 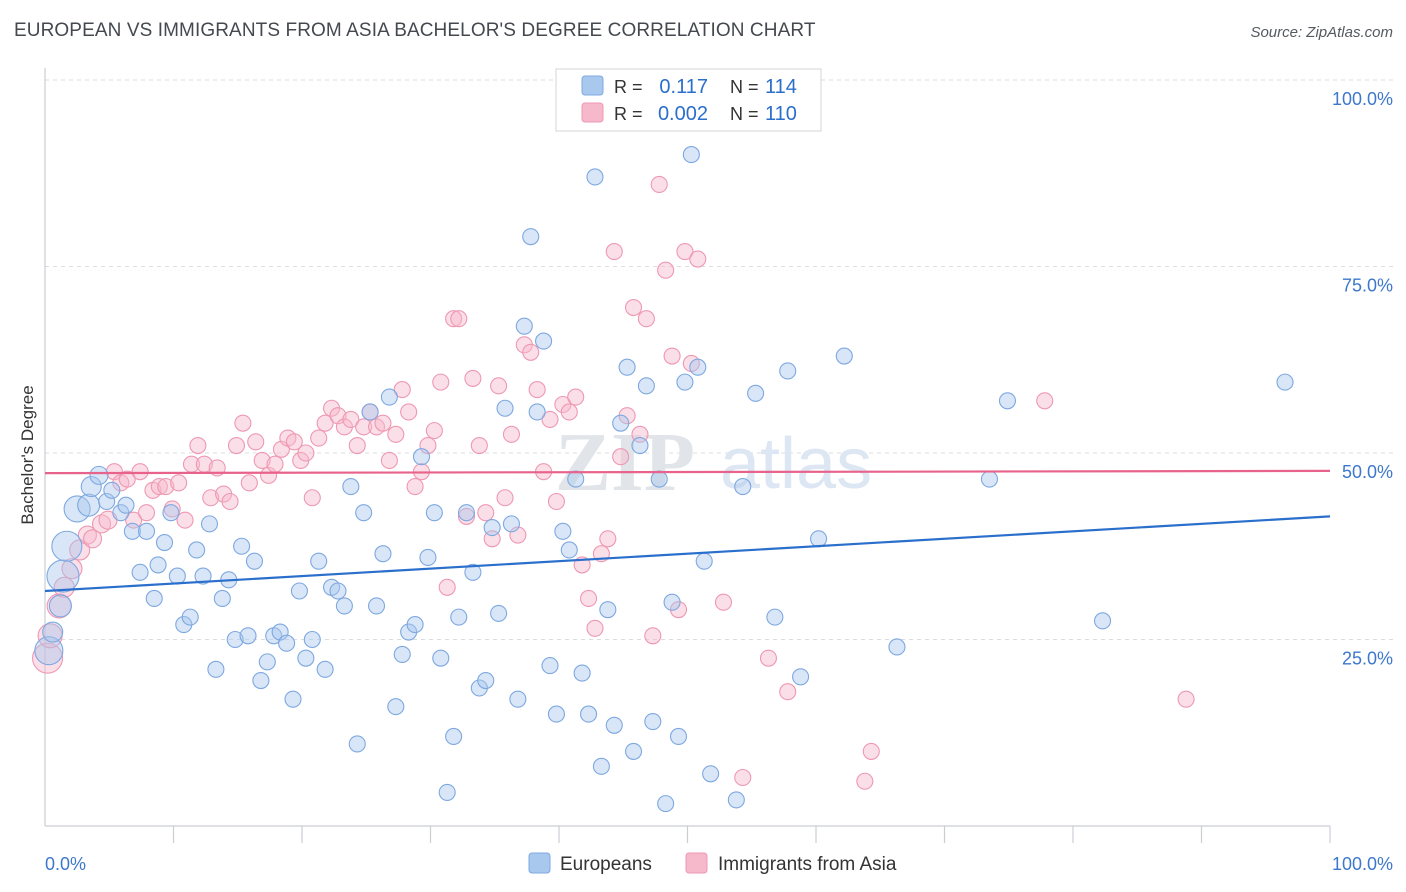 I want to click on trend-line-asia, so click(x=687, y=472).